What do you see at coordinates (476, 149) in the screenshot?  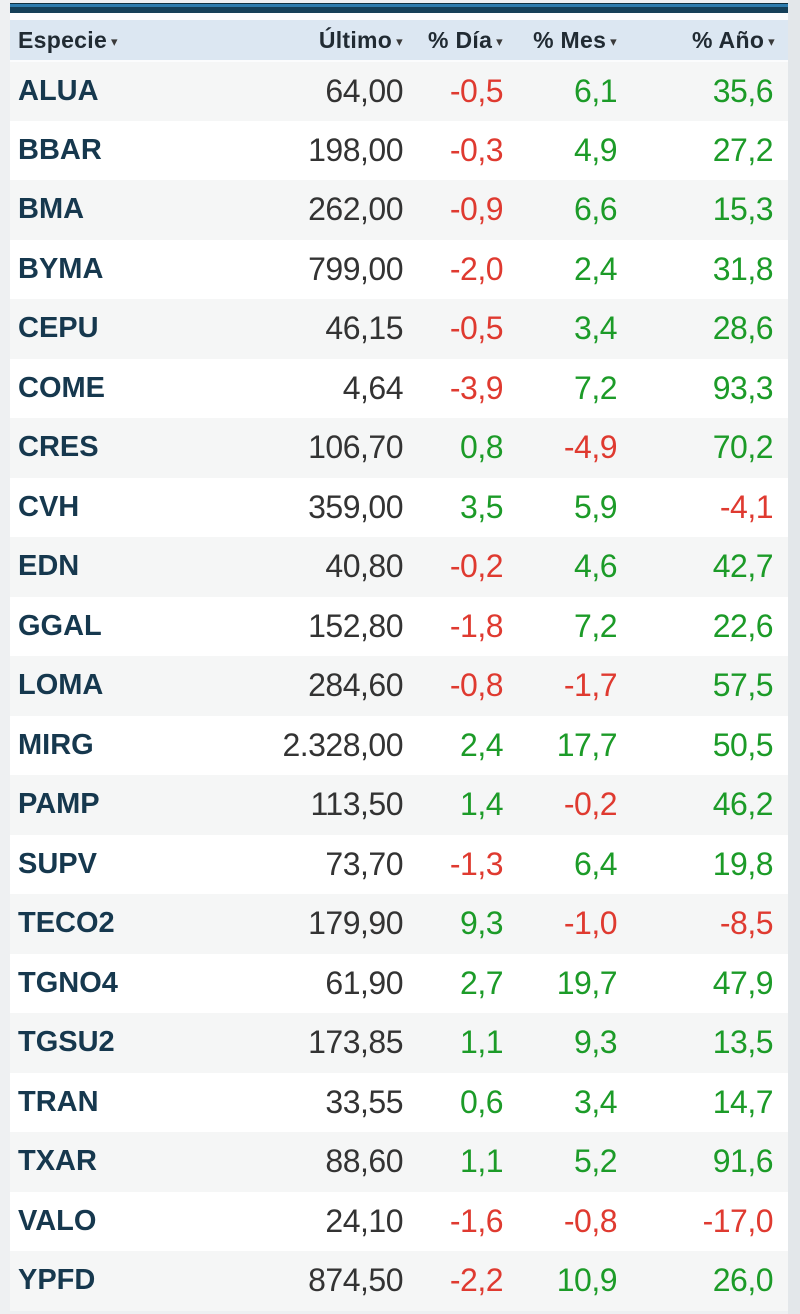 I see `day-change-value: -0,3` at bounding box center [476, 149].